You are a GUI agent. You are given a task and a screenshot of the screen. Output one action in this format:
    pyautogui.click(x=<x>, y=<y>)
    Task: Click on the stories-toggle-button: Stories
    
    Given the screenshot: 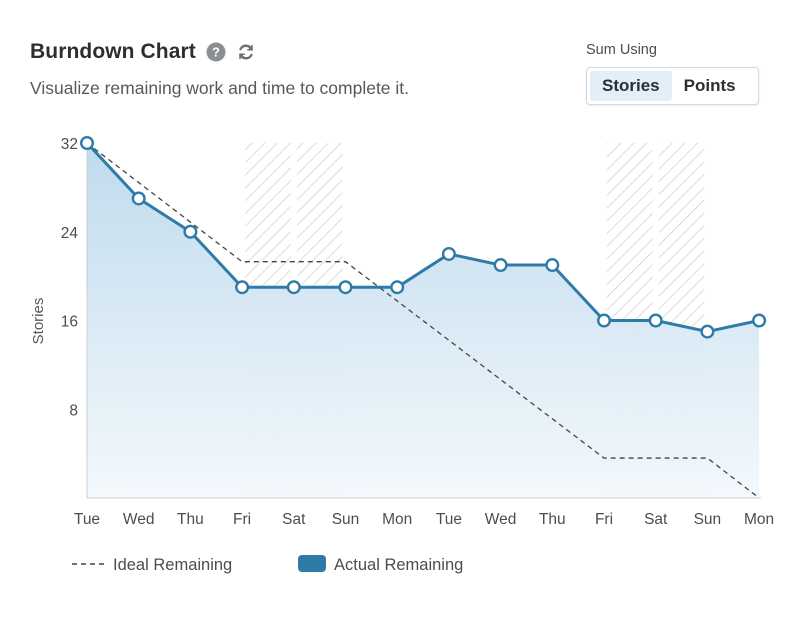 What is the action you would take?
    pyautogui.click(x=631, y=86)
    